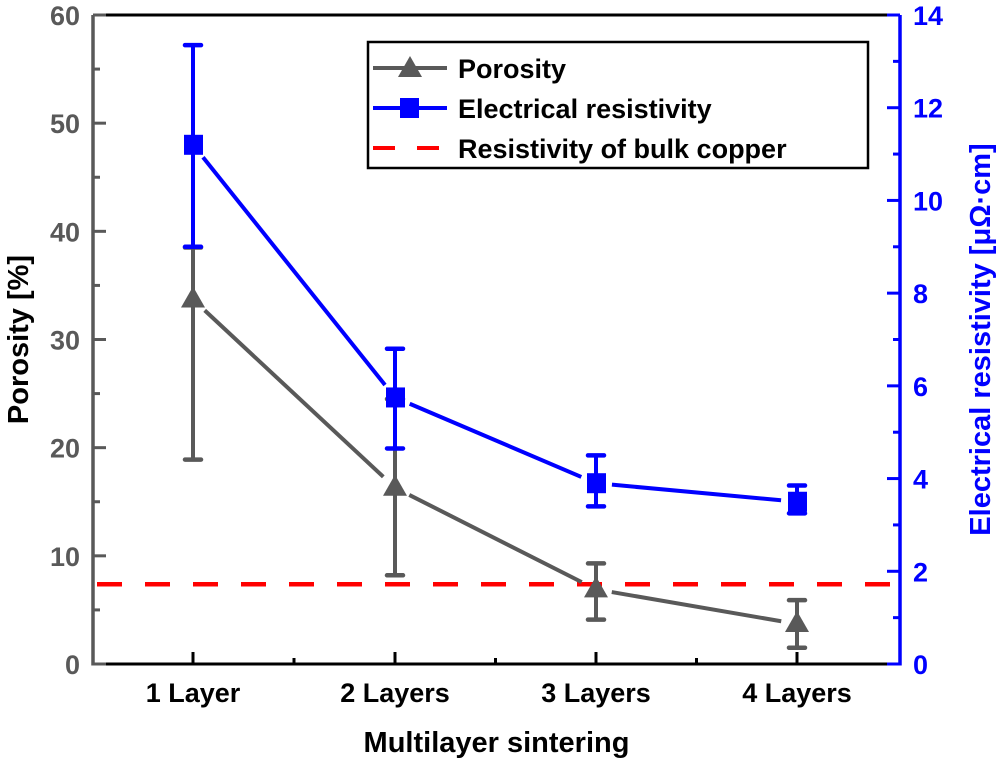 The height and width of the screenshot is (766, 1000). What do you see at coordinates (65, 124) in the screenshot?
I see `left-tick-label: 50` at bounding box center [65, 124].